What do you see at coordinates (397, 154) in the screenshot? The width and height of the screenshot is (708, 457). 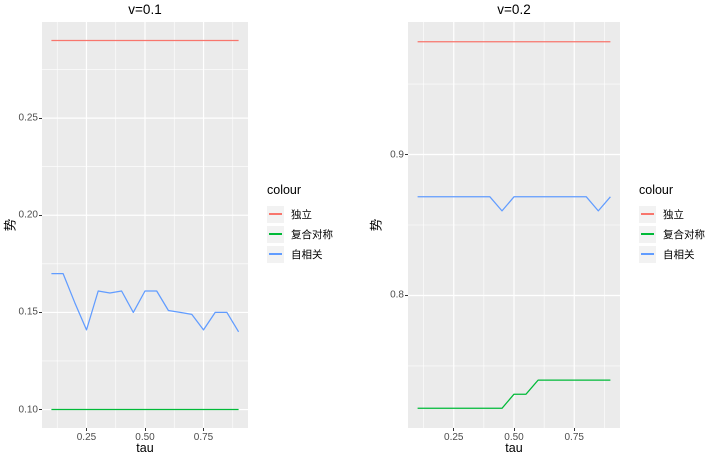 I see `y-tick-label: 0.9` at bounding box center [397, 154].